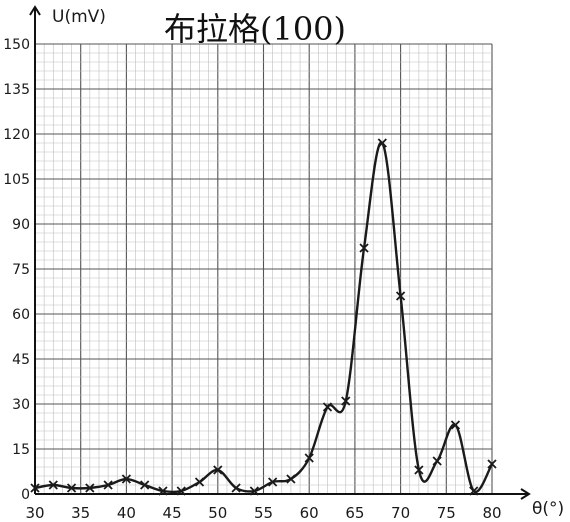  What do you see at coordinates (16, 90) in the screenshot?
I see `y-tick-label: 135` at bounding box center [16, 90].